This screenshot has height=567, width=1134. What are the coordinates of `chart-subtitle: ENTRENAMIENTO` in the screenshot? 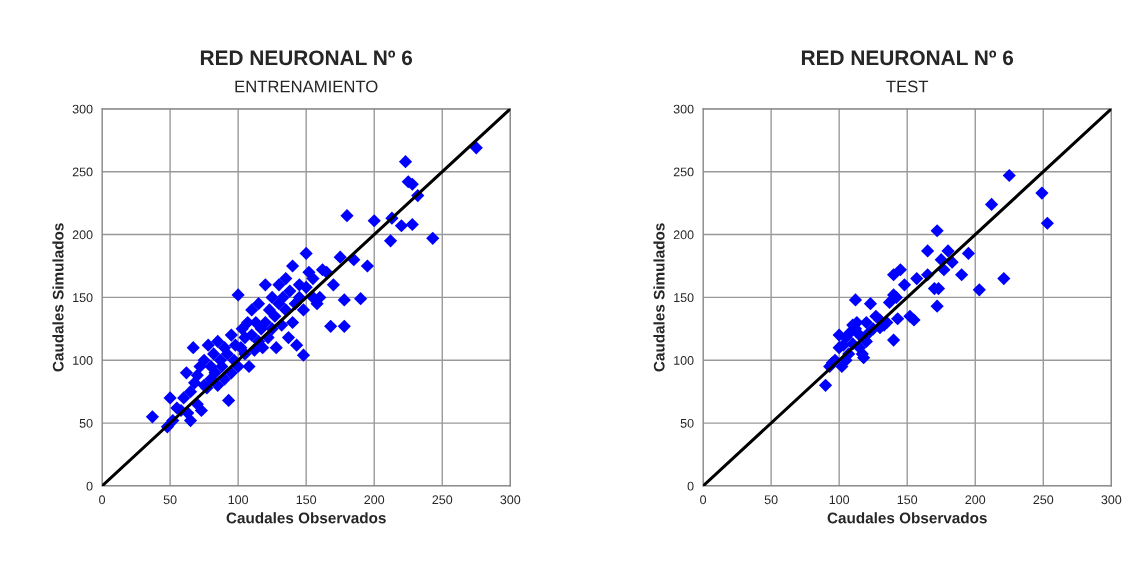 It's located at (306, 86).